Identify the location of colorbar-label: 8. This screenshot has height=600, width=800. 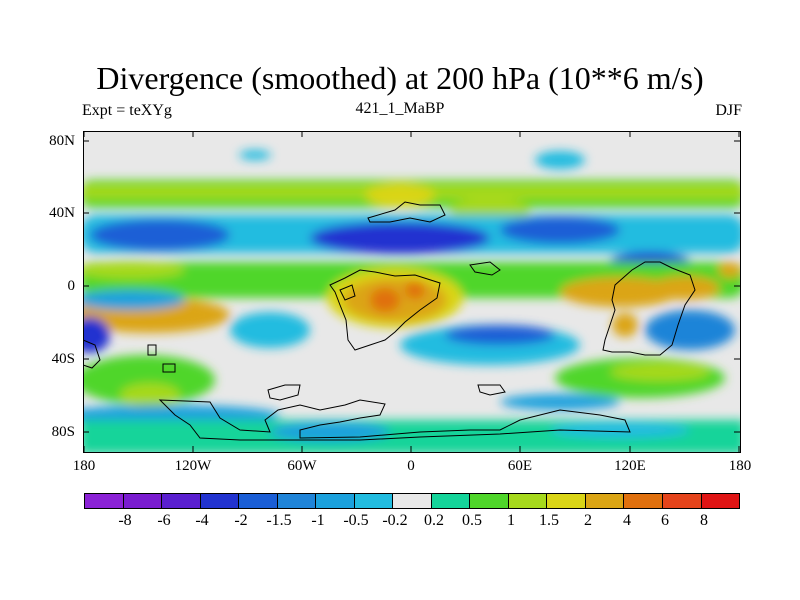
(704, 520).